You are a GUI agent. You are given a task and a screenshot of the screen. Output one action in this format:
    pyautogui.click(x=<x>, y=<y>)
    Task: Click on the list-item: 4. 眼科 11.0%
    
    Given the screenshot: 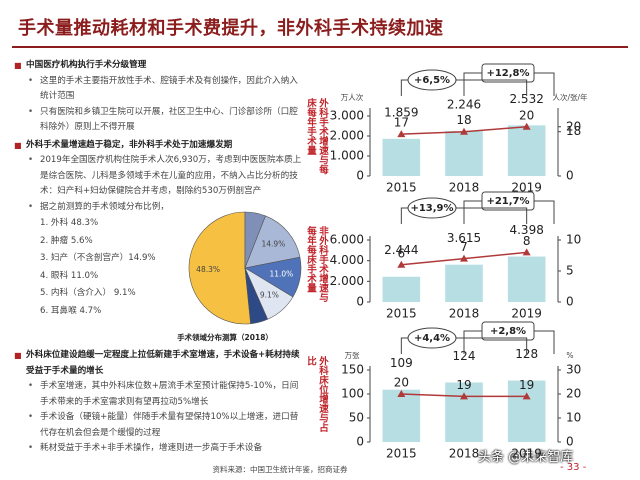 What is the action you would take?
    pyautogui.click(x=69, y=275)
    